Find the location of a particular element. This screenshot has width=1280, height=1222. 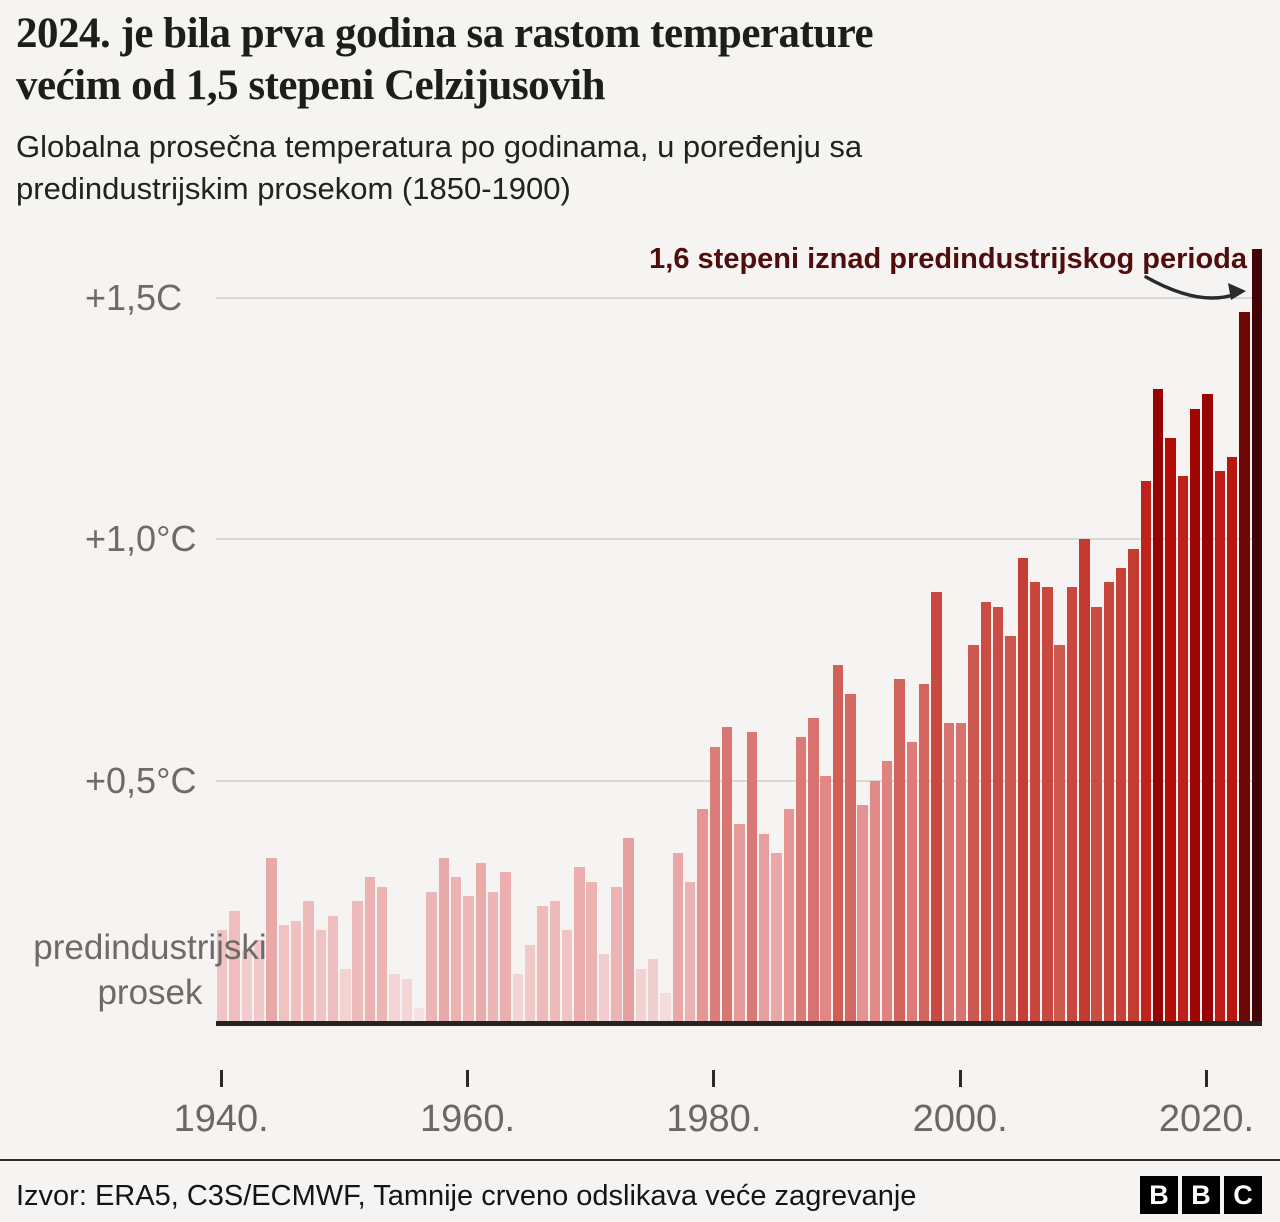

bar-2003 is located at coordinates (998, 814).